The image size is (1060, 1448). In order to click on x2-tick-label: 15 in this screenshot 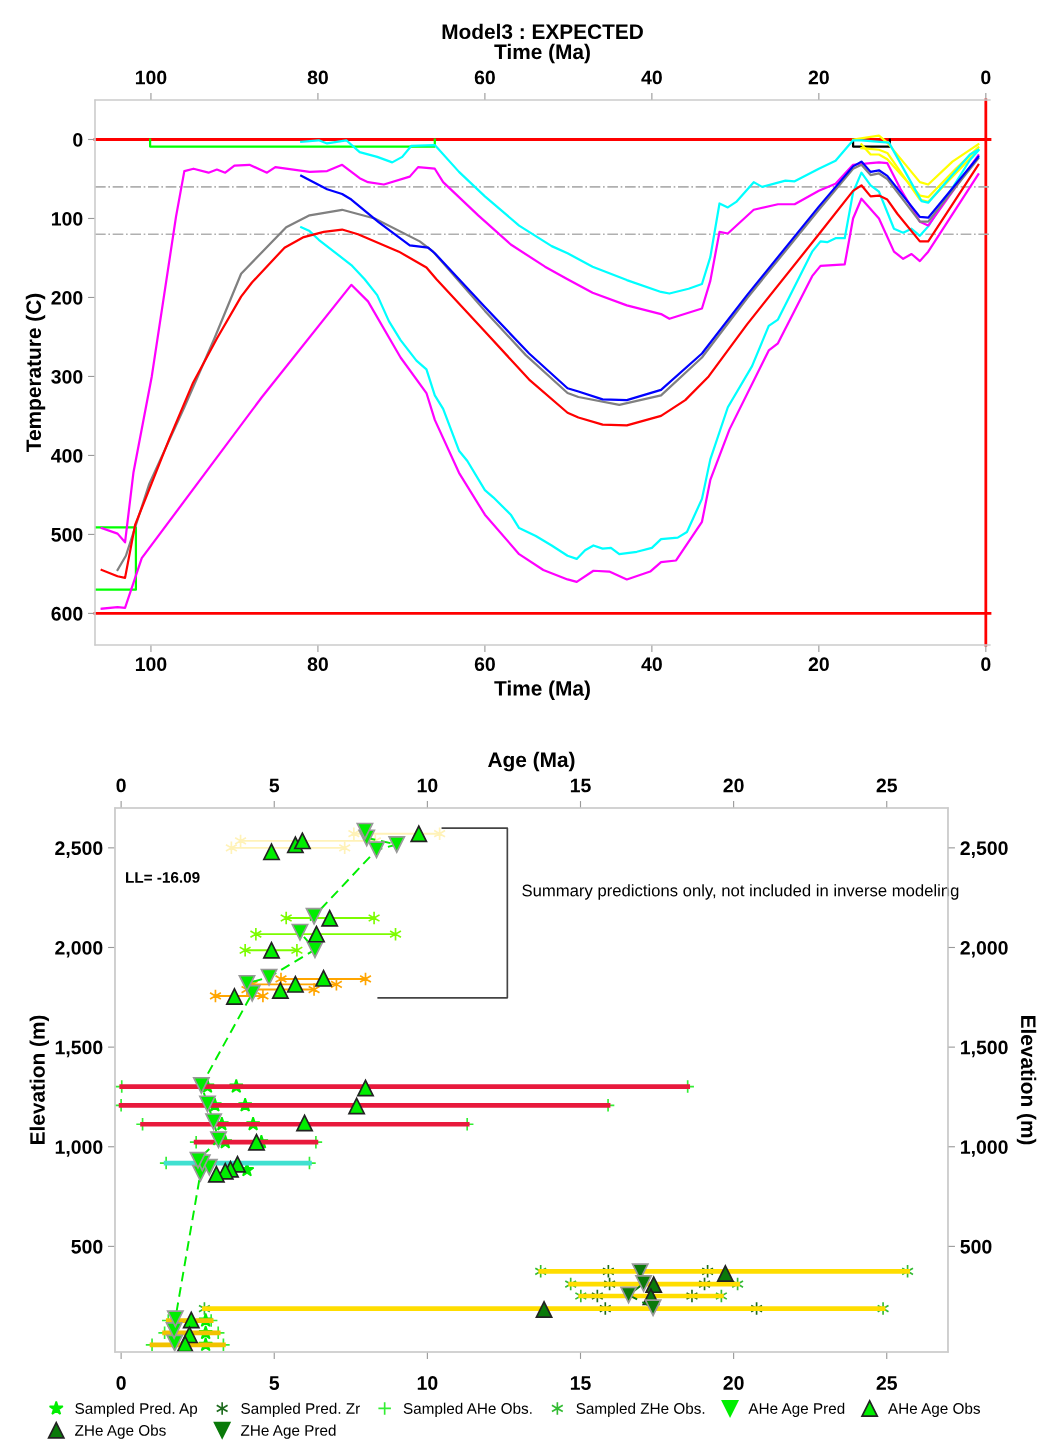, I will do `click(580, 1383)`.